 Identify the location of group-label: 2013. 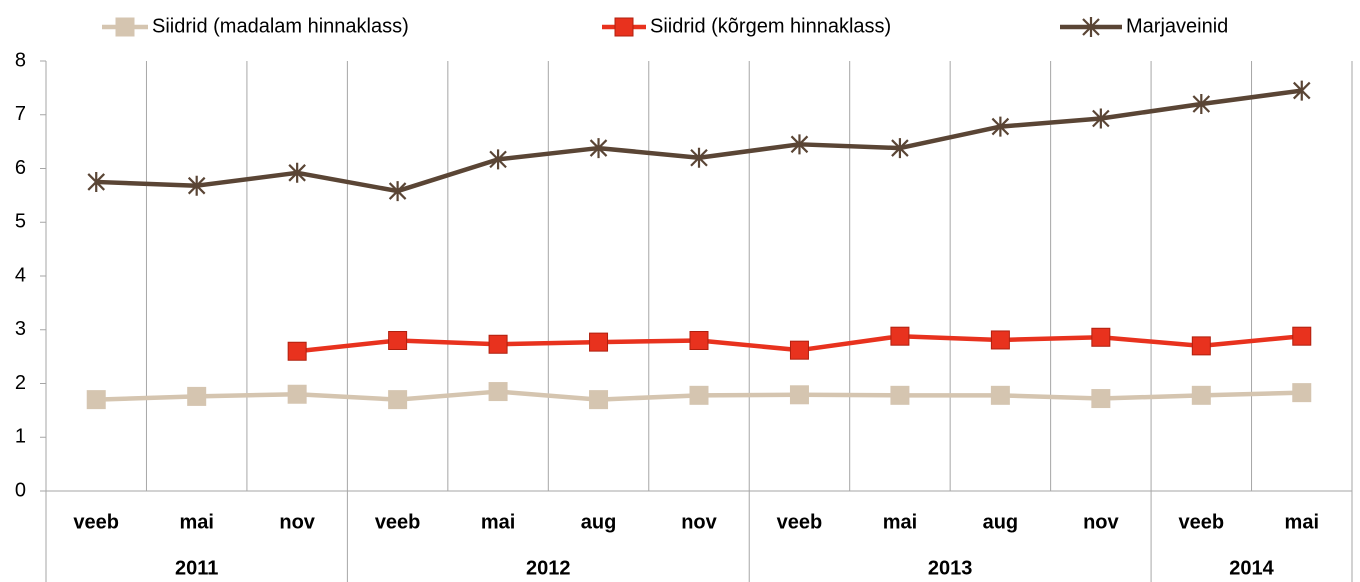
(950, 568).